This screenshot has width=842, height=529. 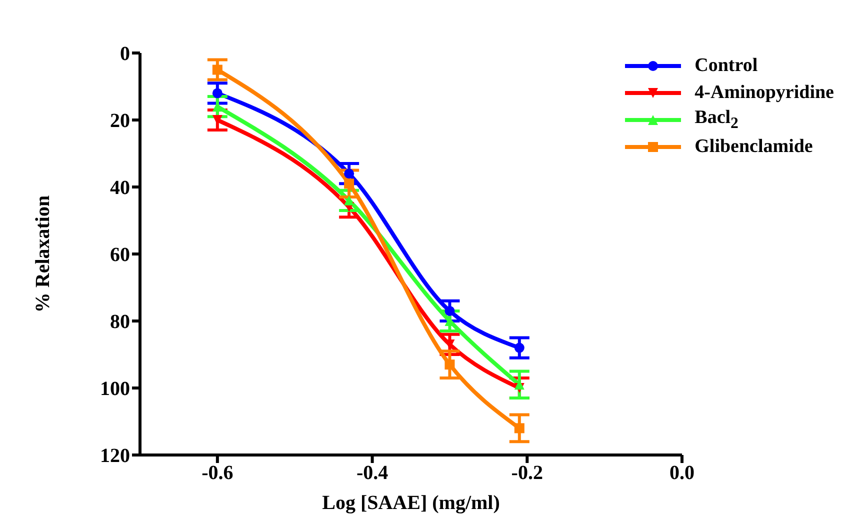 What do you see at coordinates (125, 54) in the screenshot?
I see `y-tick-label: 0` at bounding box center [125, 54].